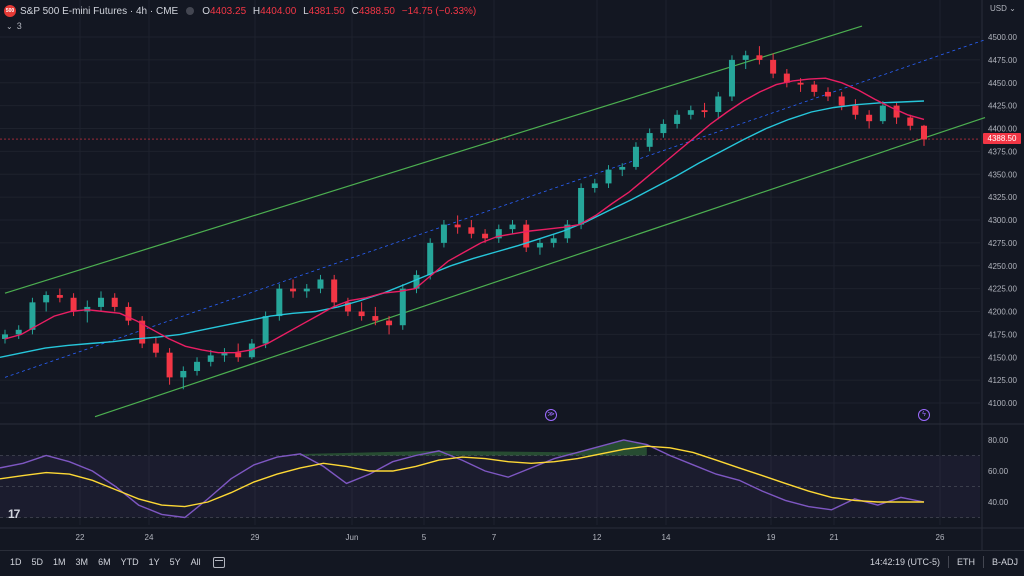  I want to click on x-tick-label: 29, so click(255, 537).